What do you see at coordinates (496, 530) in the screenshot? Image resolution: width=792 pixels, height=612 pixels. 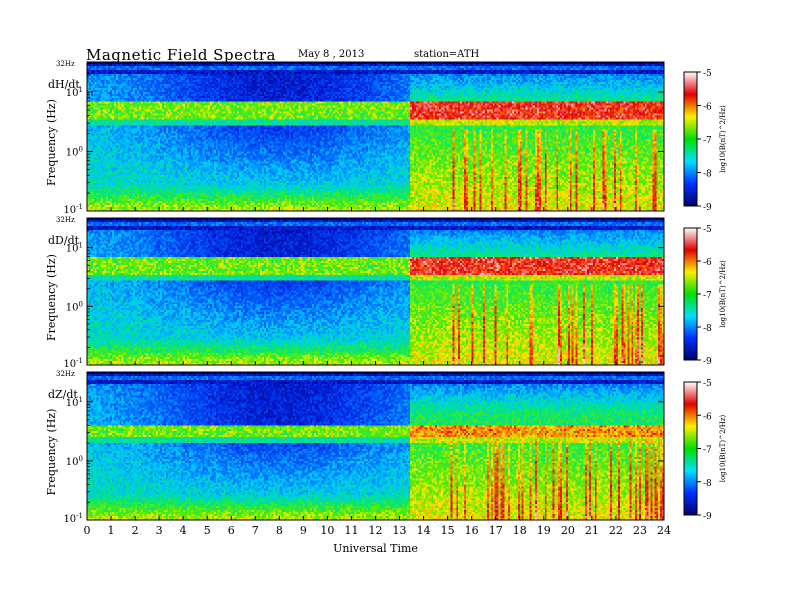 I see `x-tick-label: 17` at bounding box center [496, 530].